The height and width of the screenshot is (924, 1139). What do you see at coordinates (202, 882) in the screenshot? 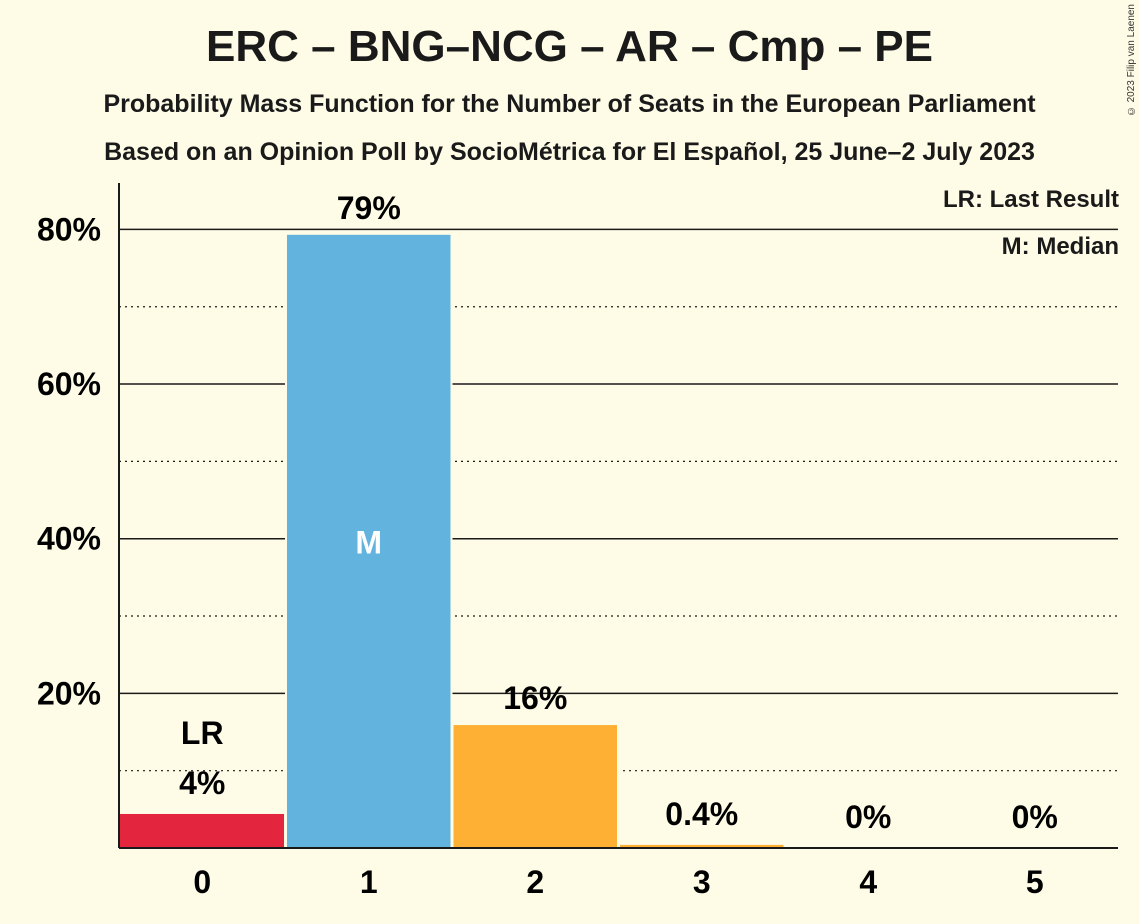
I see `x-tick-label: 0` at bounding box center [202, 882].